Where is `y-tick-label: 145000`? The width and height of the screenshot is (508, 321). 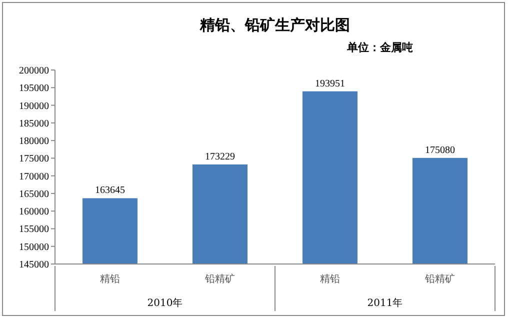 y-tick-label: 145000 is located at coordinates (34, 265).